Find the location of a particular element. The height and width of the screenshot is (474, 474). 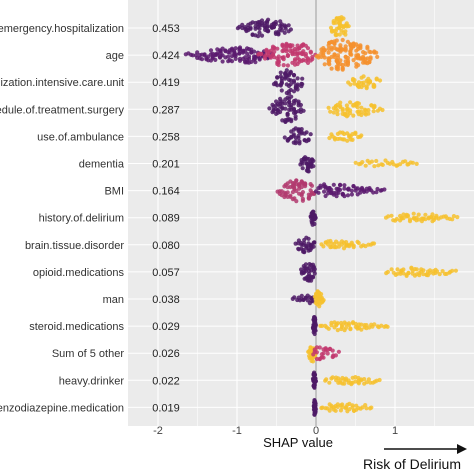

mean-shap-value: 0.022 is located at coordinates (166, 381).